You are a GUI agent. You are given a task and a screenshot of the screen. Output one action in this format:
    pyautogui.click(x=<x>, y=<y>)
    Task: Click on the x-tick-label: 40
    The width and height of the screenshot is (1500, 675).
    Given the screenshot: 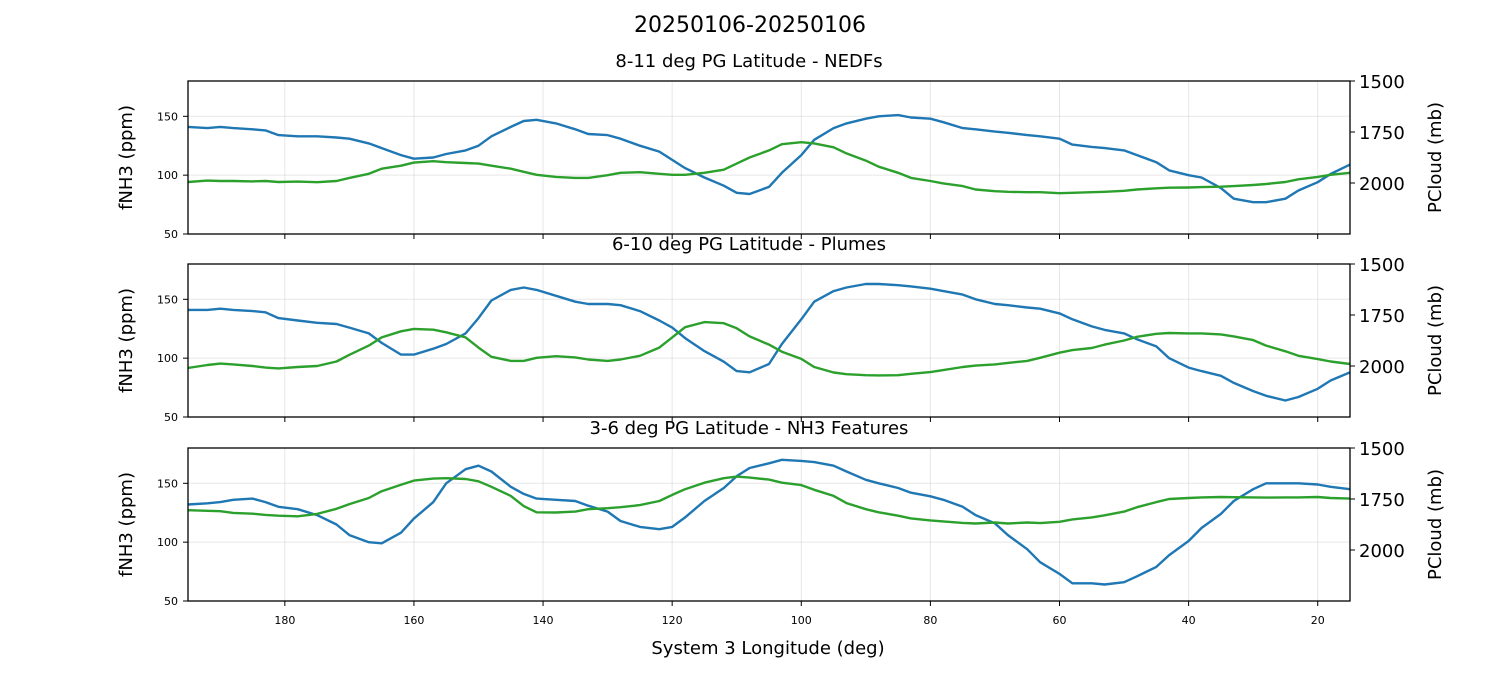 What is the action you would take?
    pyautogui.click(x=1189, y=620)
    